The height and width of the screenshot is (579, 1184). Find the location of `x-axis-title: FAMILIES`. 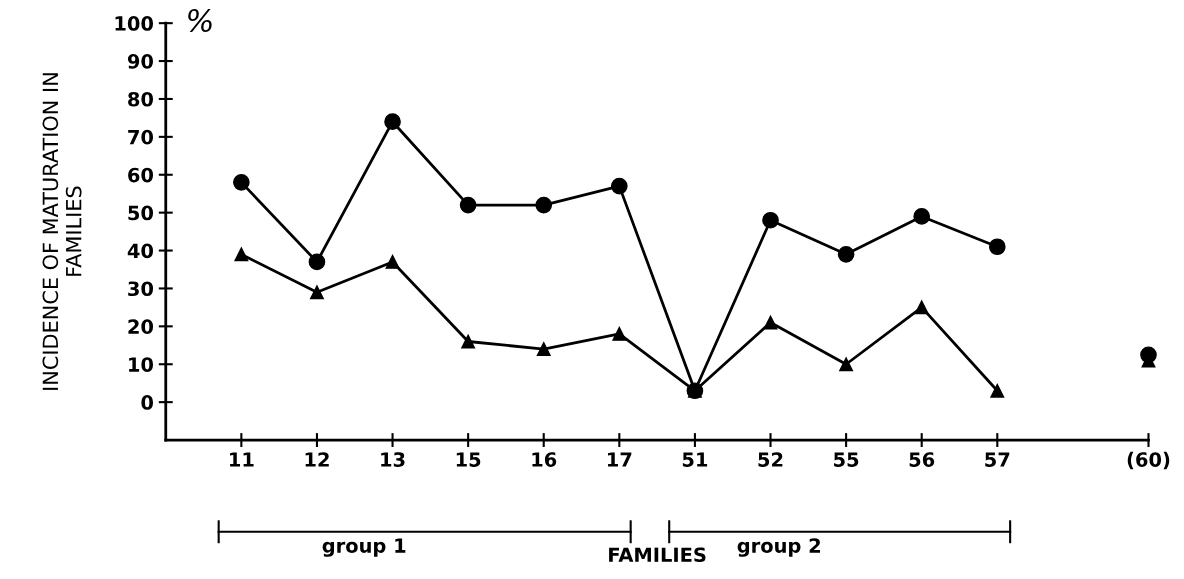

x-axis-title: FAMILIES is located at coordinates (657, 555).